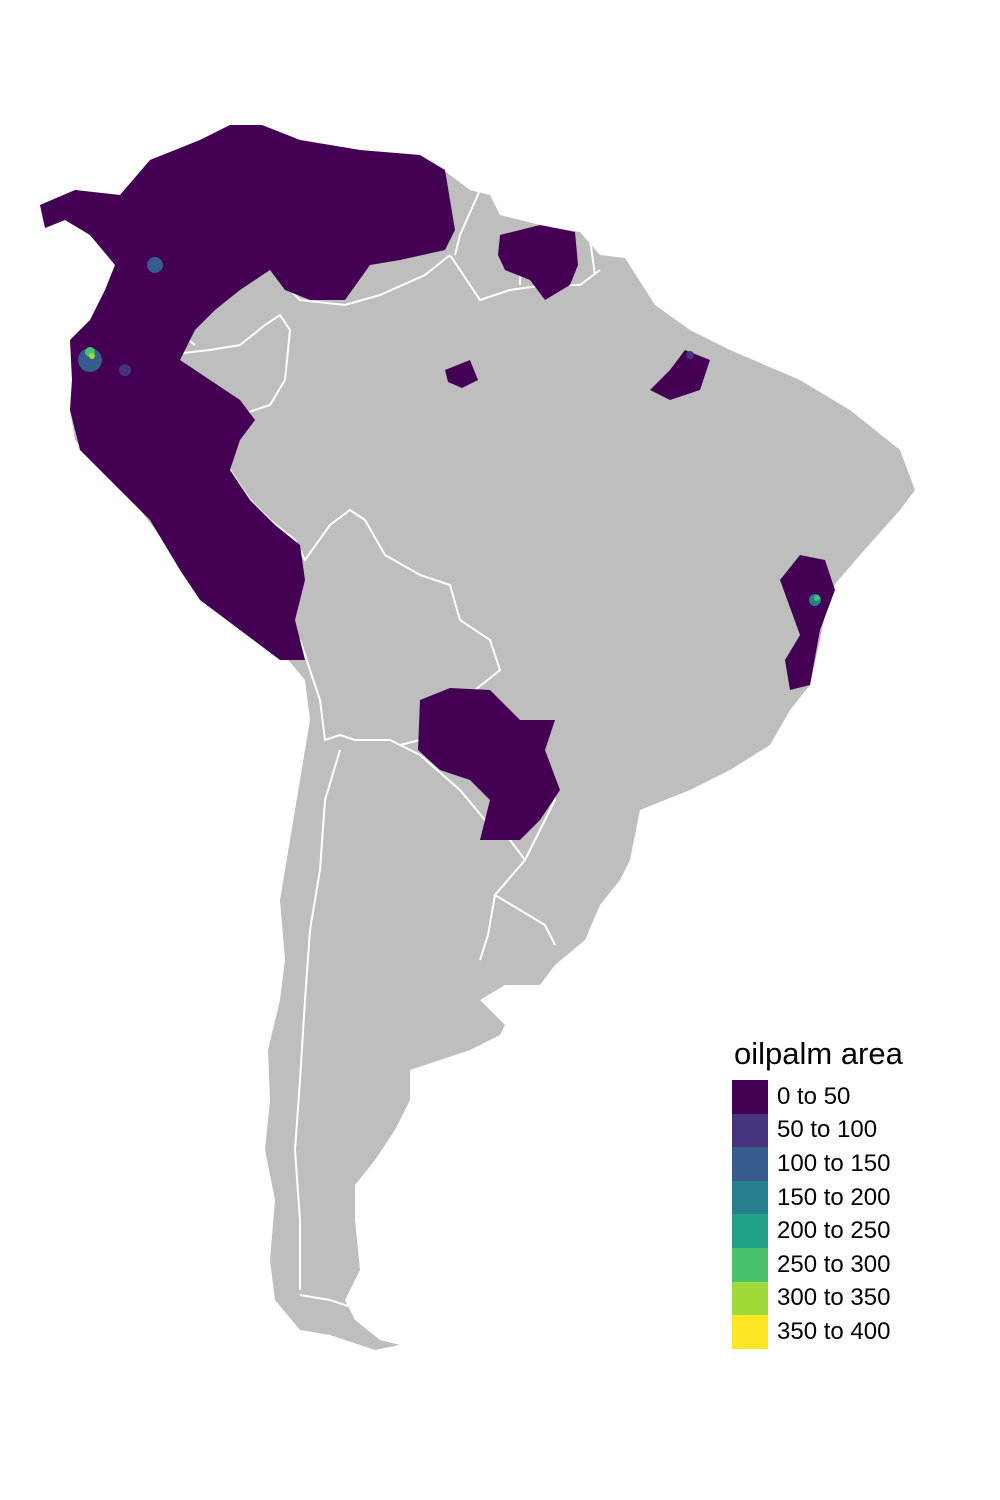 The width and height of the screenshot is (1000, 1500). I want to click on legend-label: 350 to 400, so click(834, 1331).